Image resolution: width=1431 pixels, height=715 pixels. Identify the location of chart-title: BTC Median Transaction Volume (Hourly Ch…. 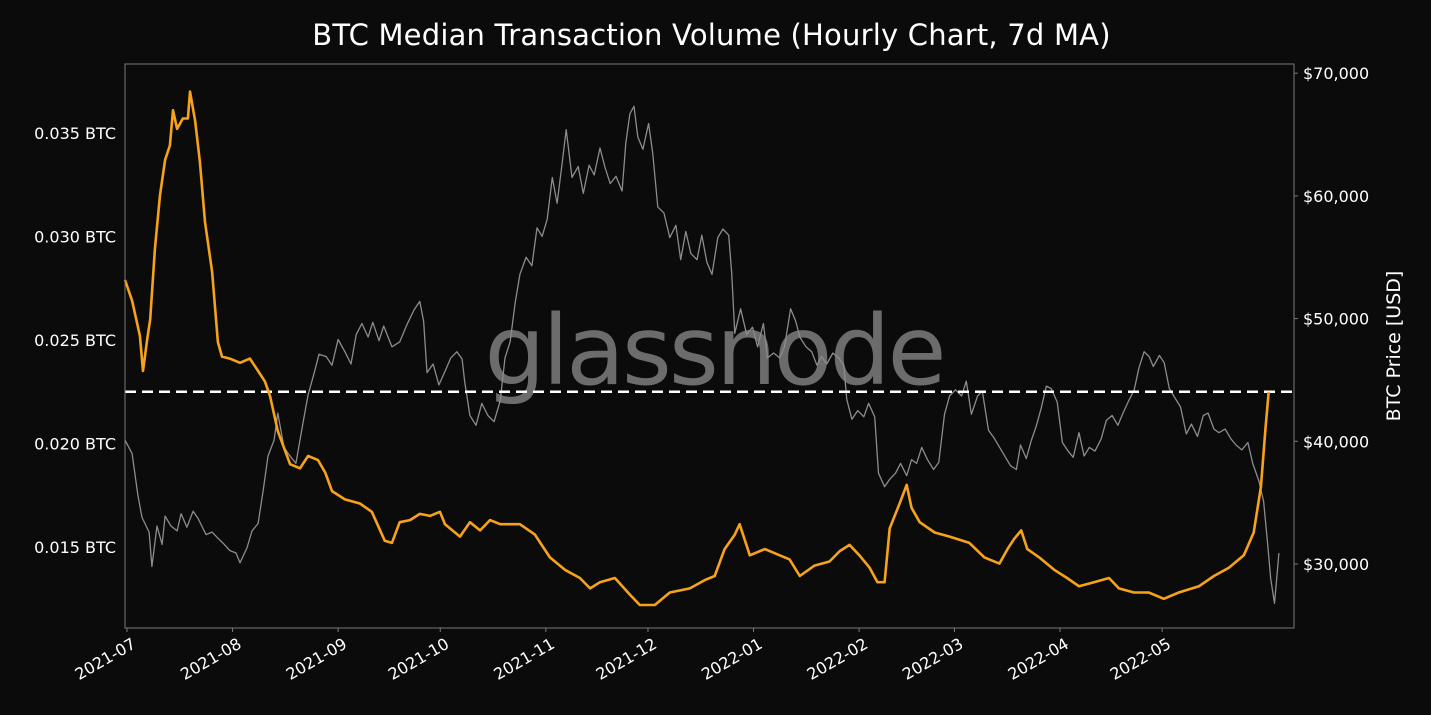
(711, 35).